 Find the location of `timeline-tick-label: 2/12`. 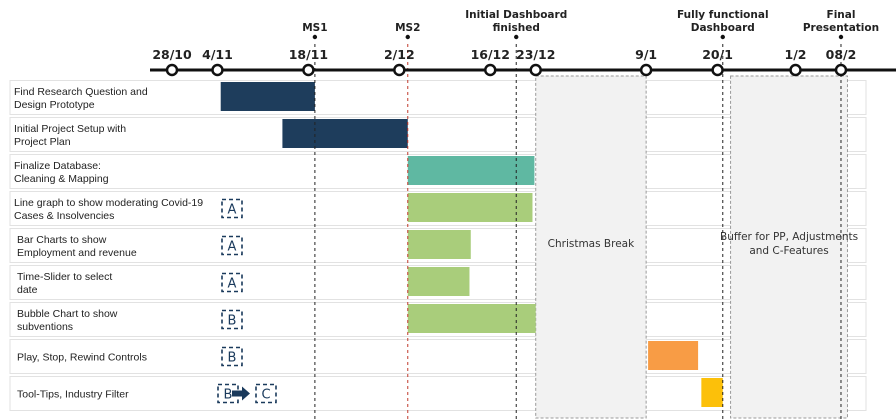

timeline-tick-label: 2/12 is located at coordinates (399, 54).